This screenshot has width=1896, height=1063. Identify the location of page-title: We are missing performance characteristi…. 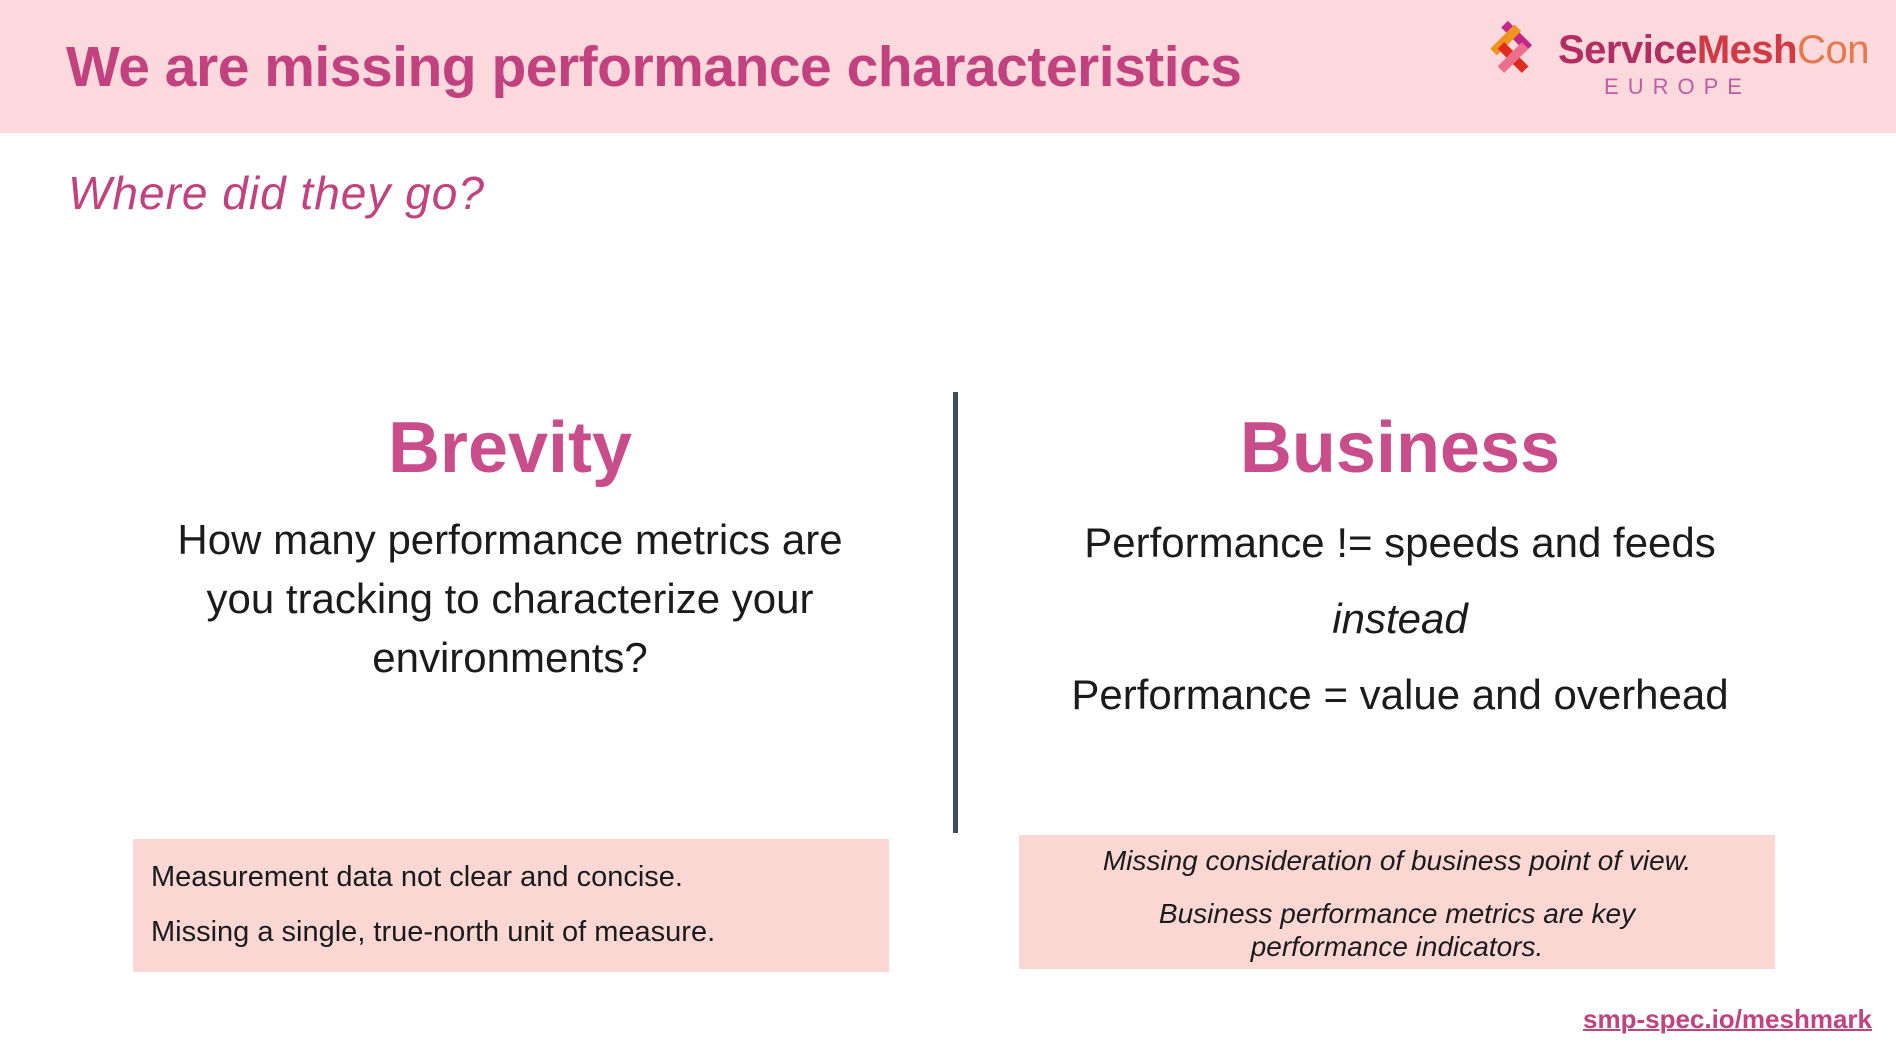
(654, 66).